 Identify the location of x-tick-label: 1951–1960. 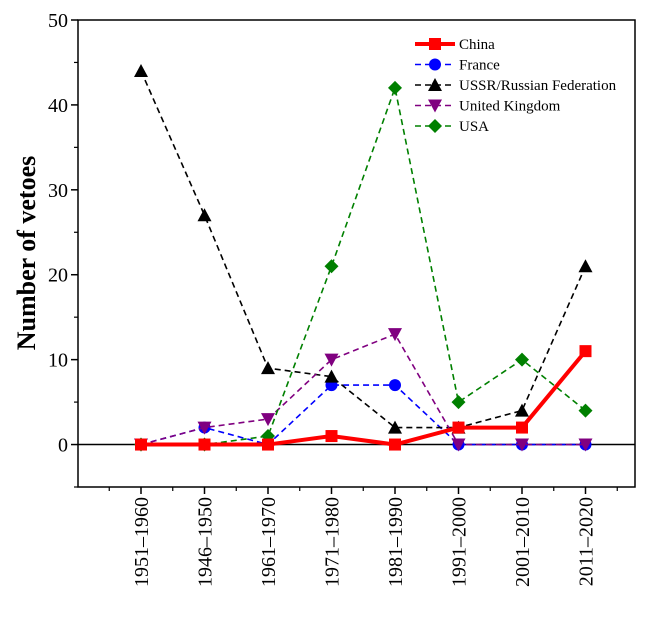
(142, 542).